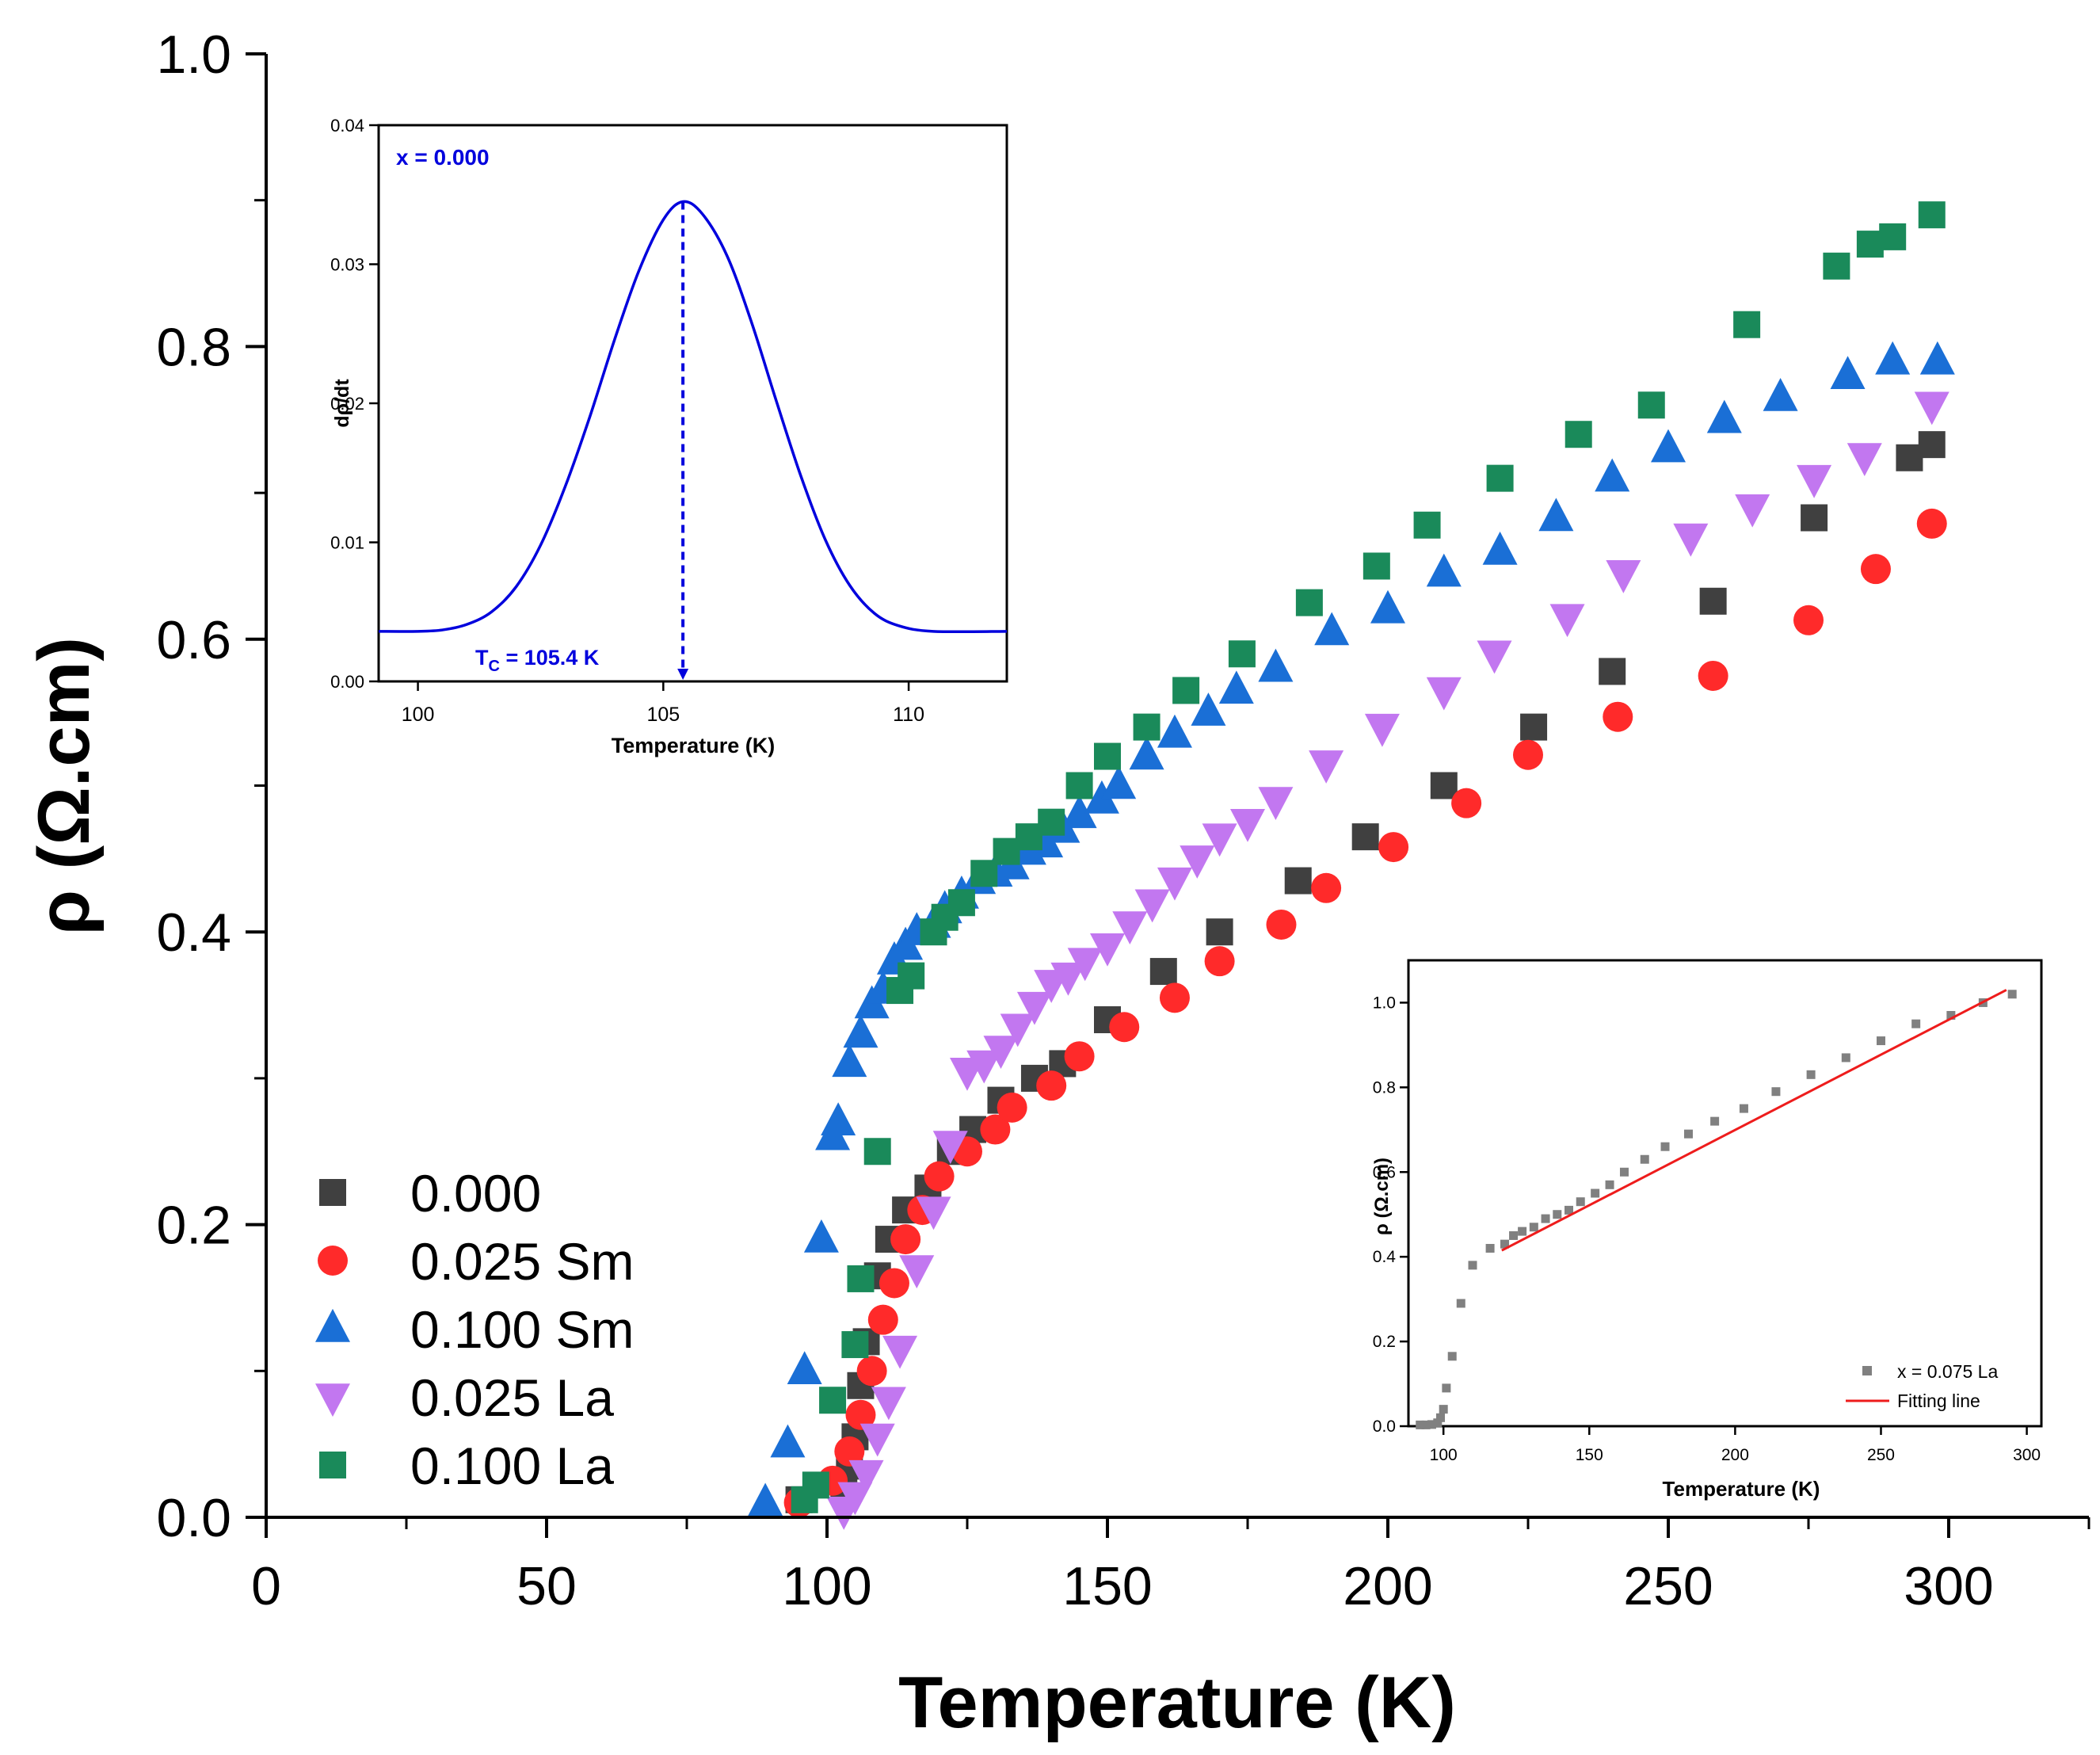  I want to click on main-x-tick-label: 250, so click(1668, 1586).